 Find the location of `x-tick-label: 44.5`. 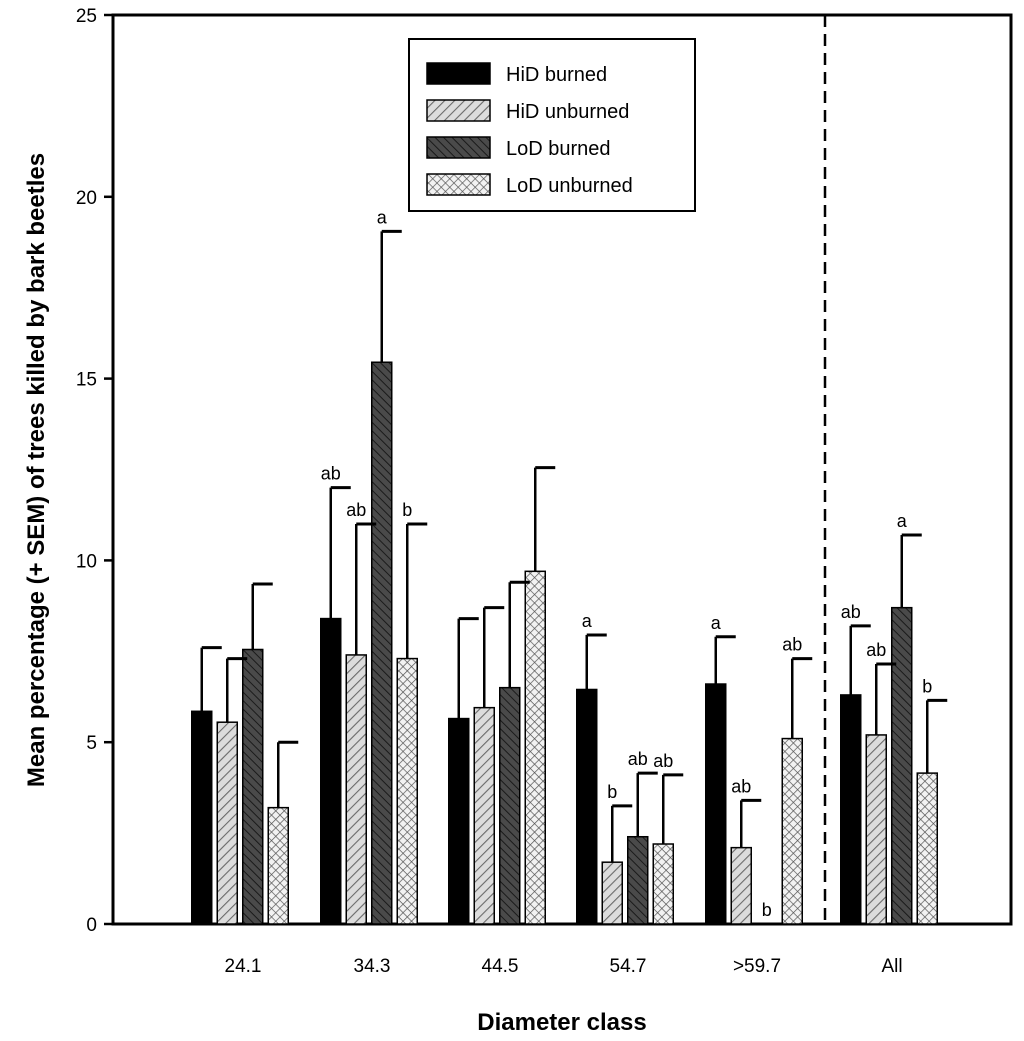

x-tick-label: 44.5 is located at coordinates (500, 966).